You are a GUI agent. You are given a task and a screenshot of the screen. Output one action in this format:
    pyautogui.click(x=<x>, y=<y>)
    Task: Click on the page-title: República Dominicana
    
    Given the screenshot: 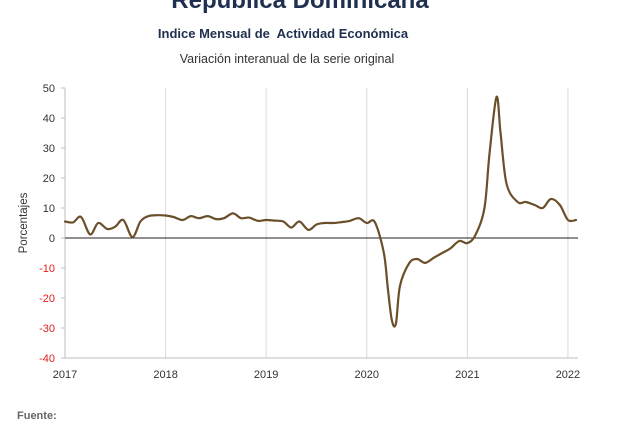 What is the action you would take?
    pyautogui.click(x=300, y=7)
    